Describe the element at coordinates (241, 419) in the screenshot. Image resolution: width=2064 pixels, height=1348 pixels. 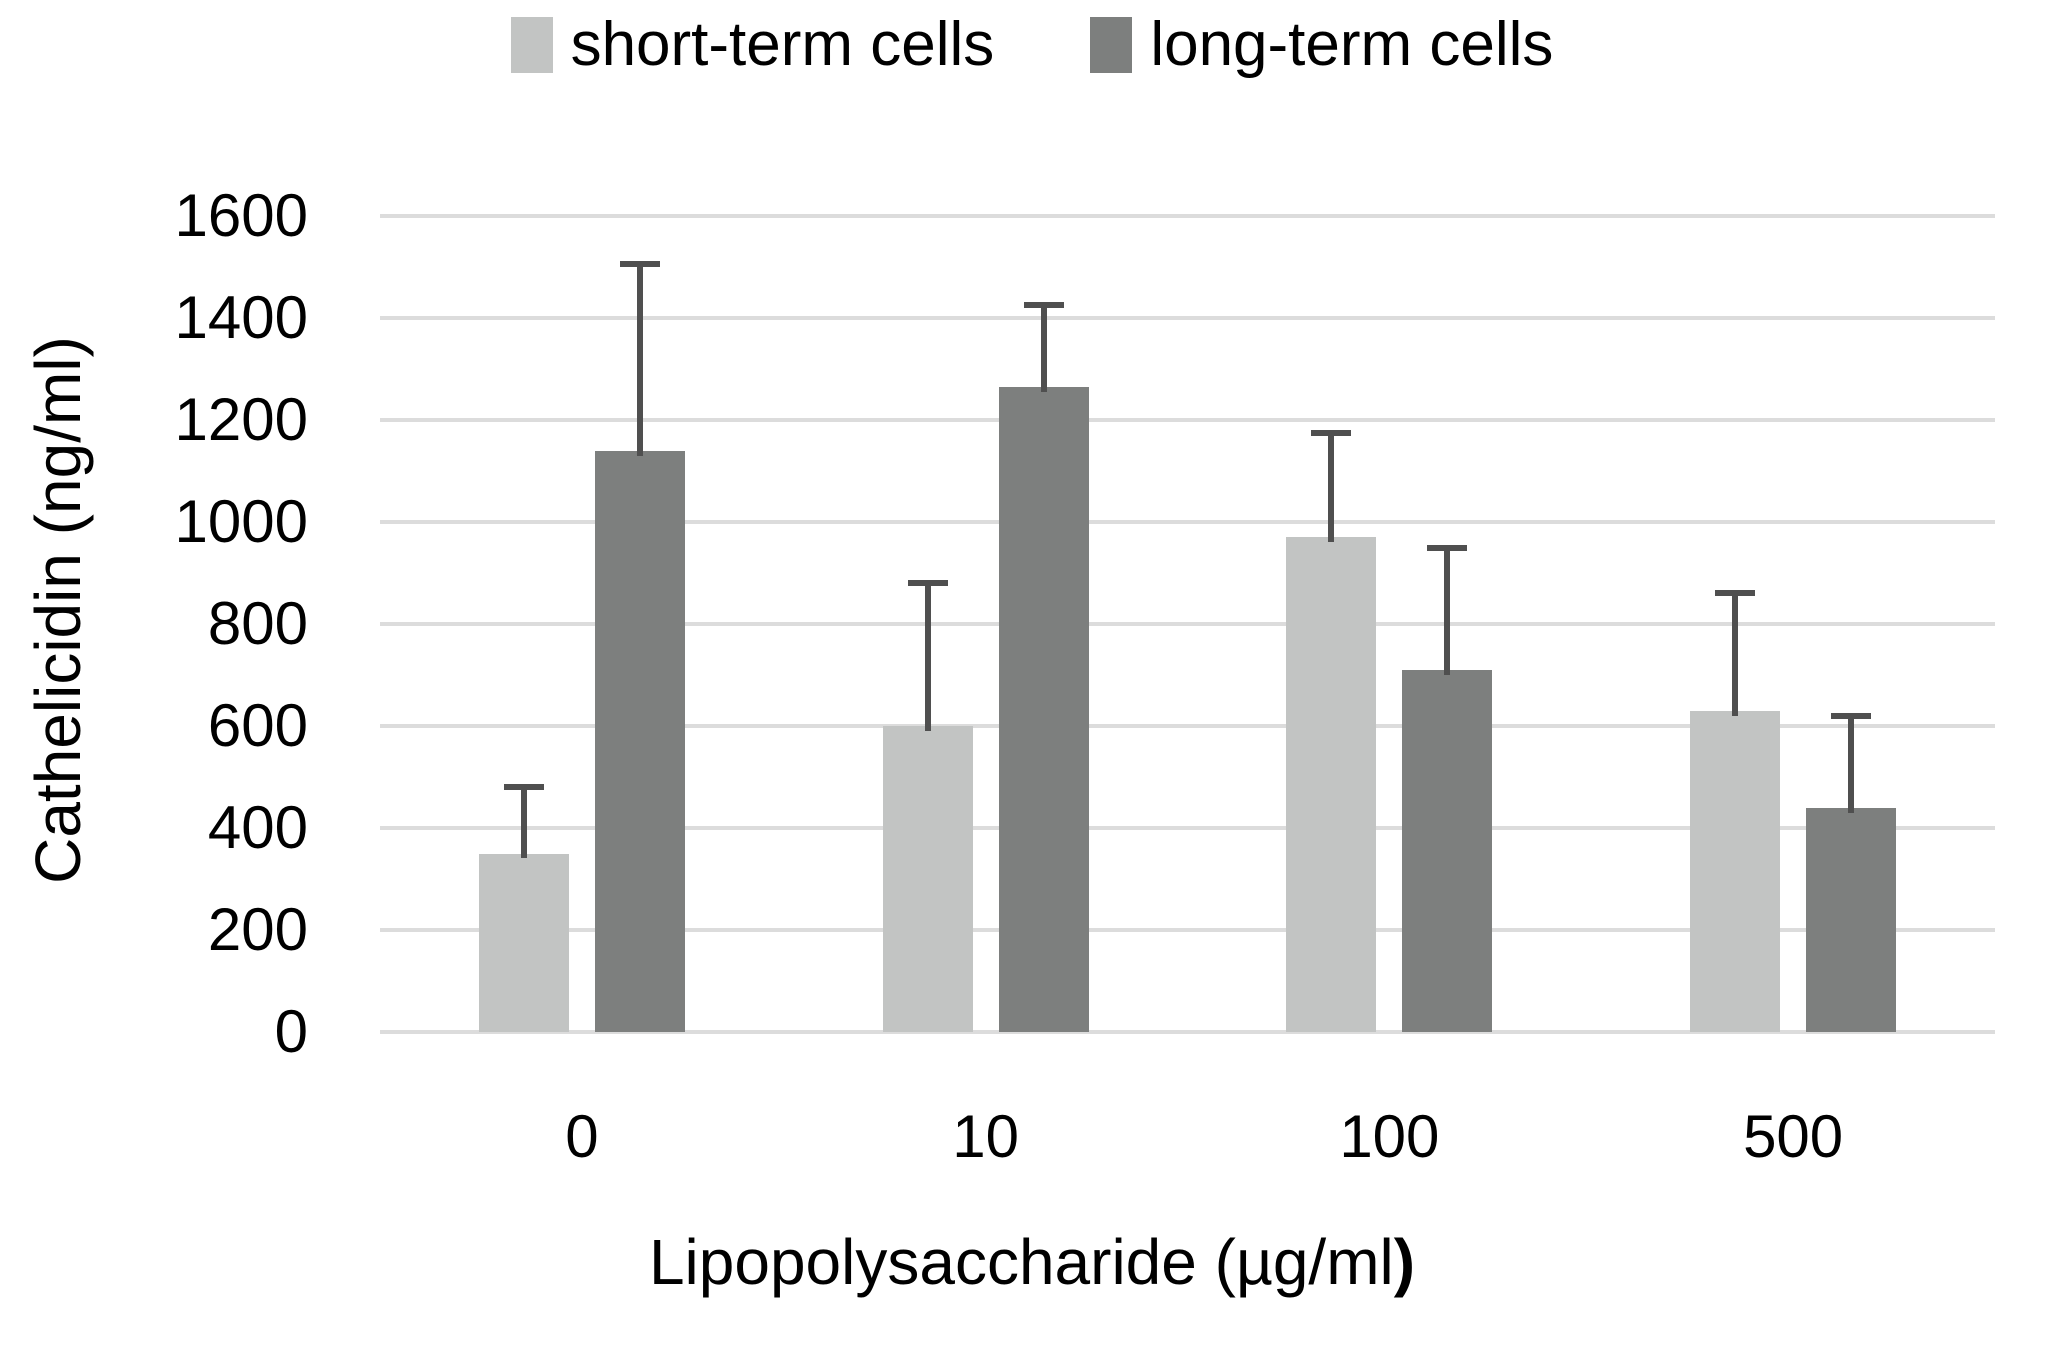
I see `y-tick-label: 1200` at that location.